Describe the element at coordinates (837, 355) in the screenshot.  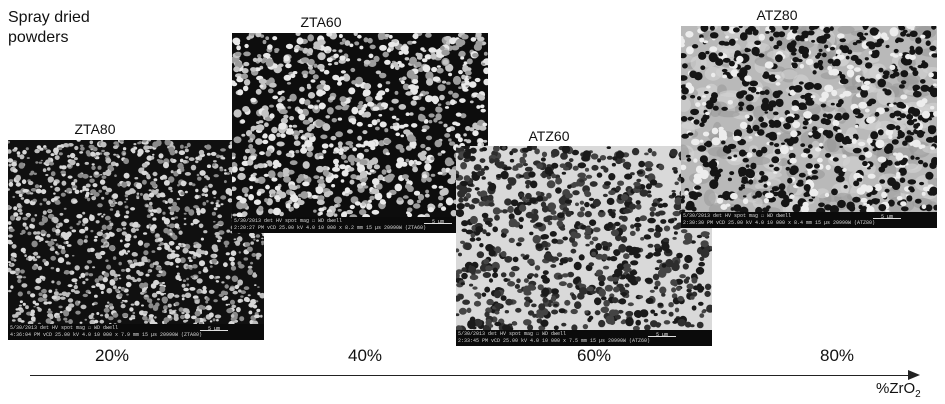
I see `percent-label-80: 80%` at that location.